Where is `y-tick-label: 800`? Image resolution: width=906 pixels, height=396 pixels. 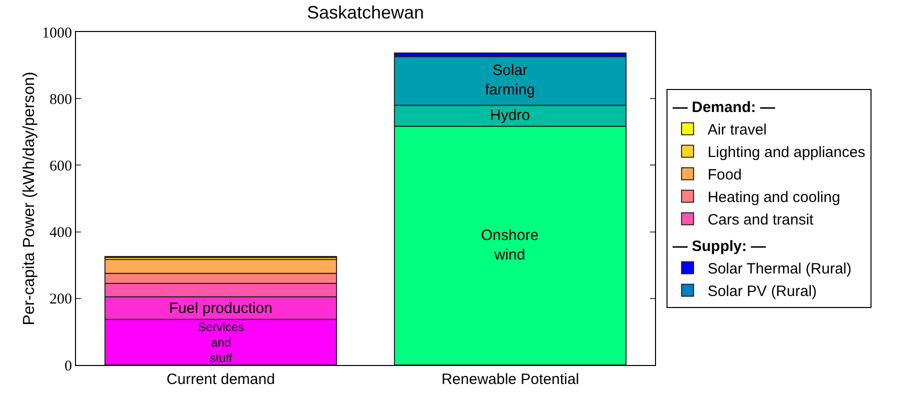
y-tick-label: 800 is located at coordinates (61, 100).